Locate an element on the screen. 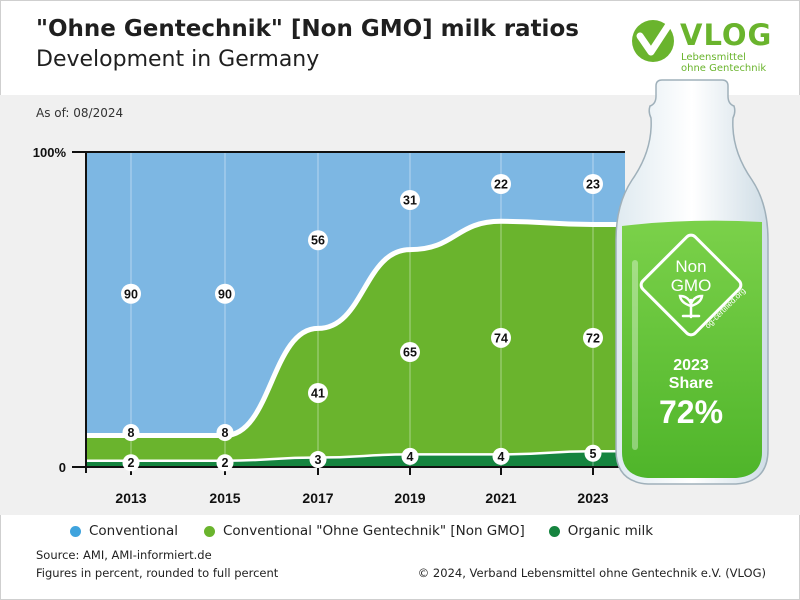 This screenshot has height=600, width=800. legend-dot-organic is located at coordinates (554, 531).